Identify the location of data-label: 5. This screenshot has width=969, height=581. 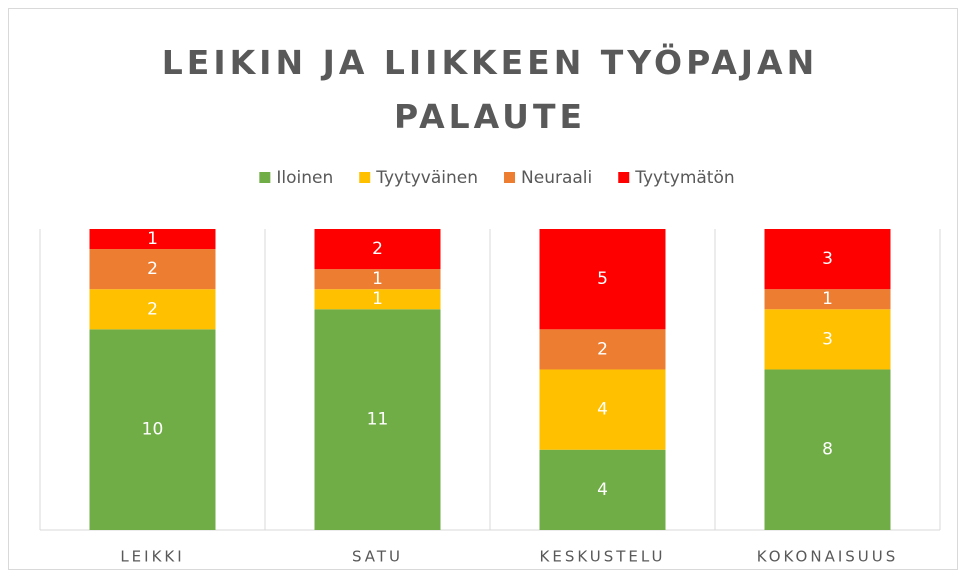
(602, 279).